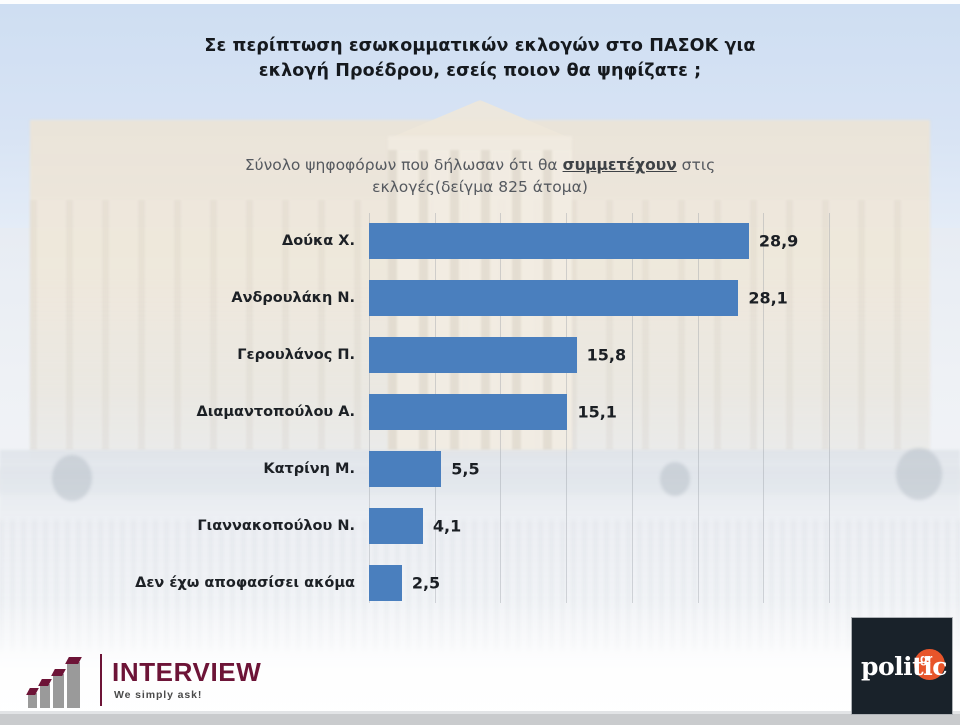  Describe the element at coordinates (101, 680) in the screenshot. I see `interview-divider` at that location.